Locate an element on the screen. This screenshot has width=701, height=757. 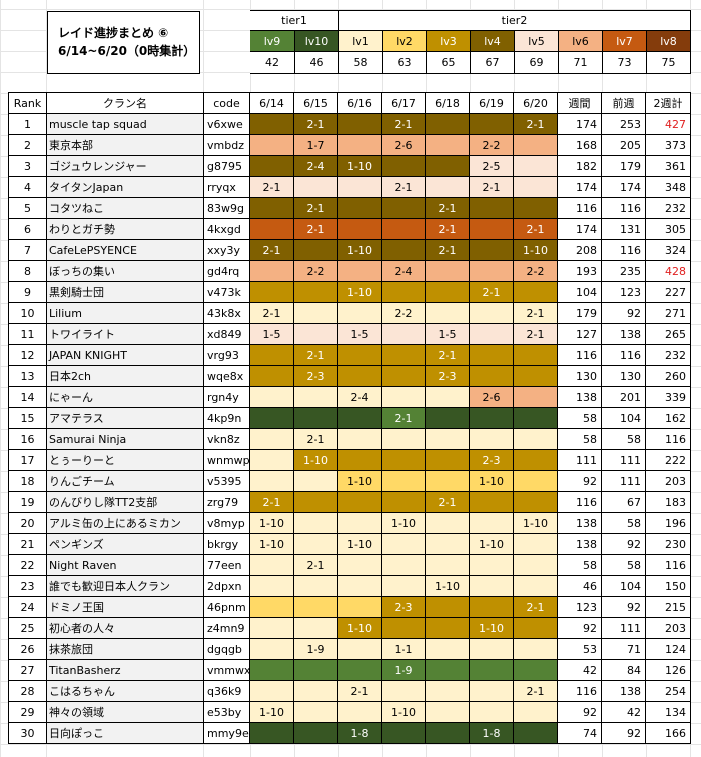
two-week-total-cell: 324 is located at coordinates (668, 250).